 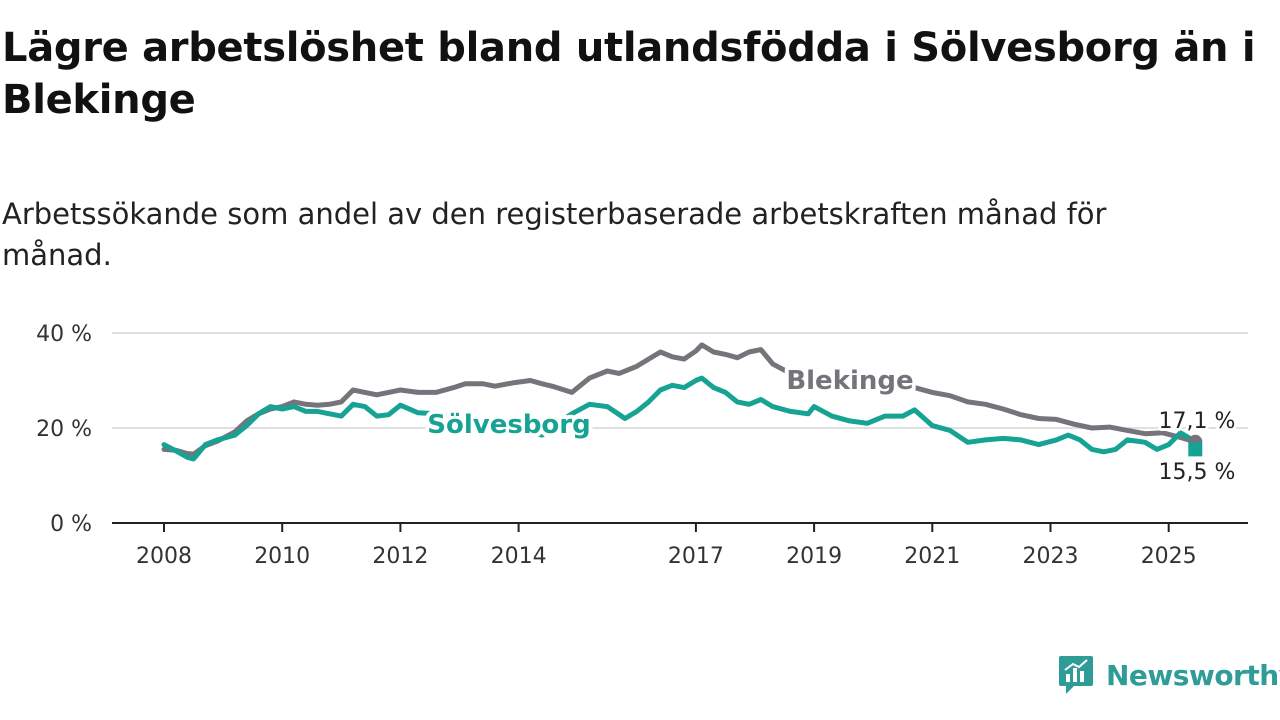 I want to click on y-tick-label: 40 %, so click(x=64, y=334).